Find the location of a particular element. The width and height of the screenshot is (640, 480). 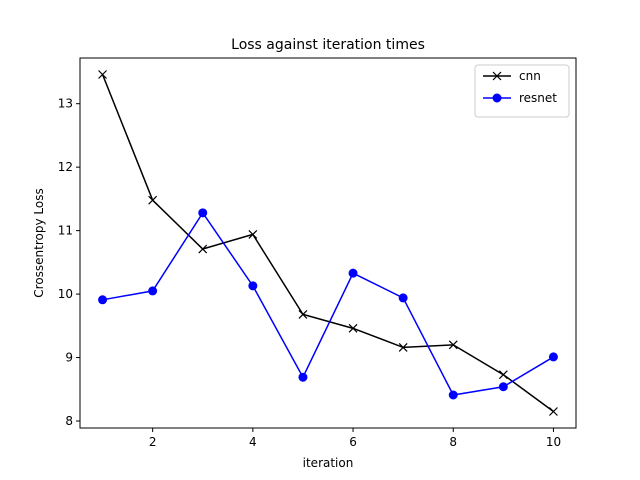

y-tick-label: 9 is located at coordinates (69, 358).